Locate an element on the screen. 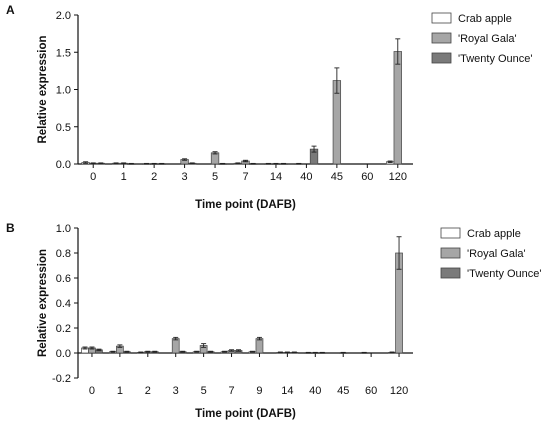  panel-letter-a: A is located at coordinates (10, 10).